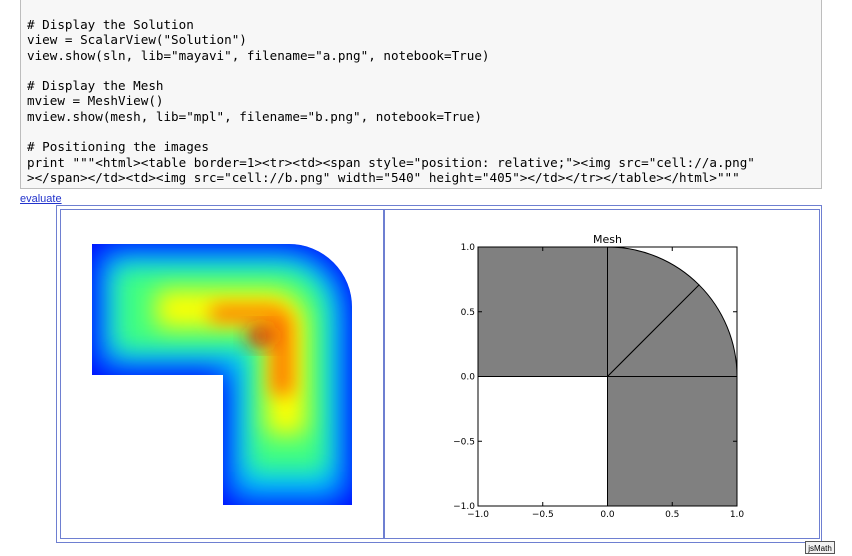 Image resolution: width=852 pixels, height=556 pixels. What do you see at coordinates (464, 442) in the screenshot?
I see `y-tick-label: −0.5` at bounding box center [464, 442].